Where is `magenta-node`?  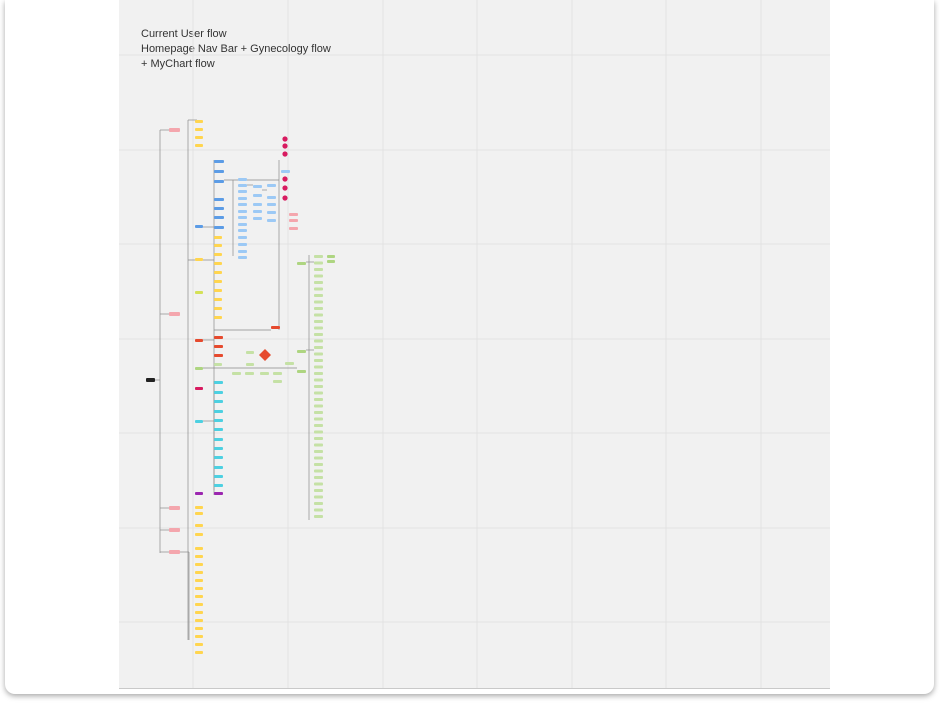 magenta-node is located at coordinates (199, 388).